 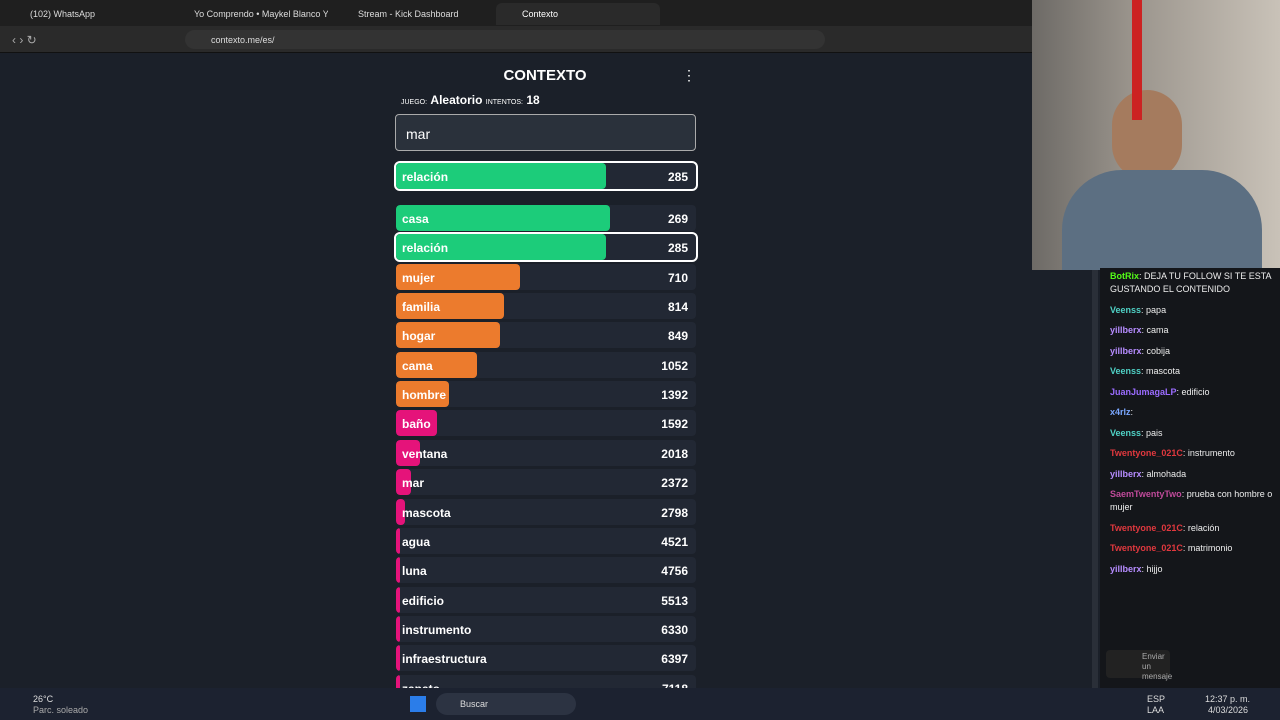 What do you see at coordinates (1143, 391) in the screenshot?
I see `username: JuanJumagaLP` at bounding box center [1143, 391].